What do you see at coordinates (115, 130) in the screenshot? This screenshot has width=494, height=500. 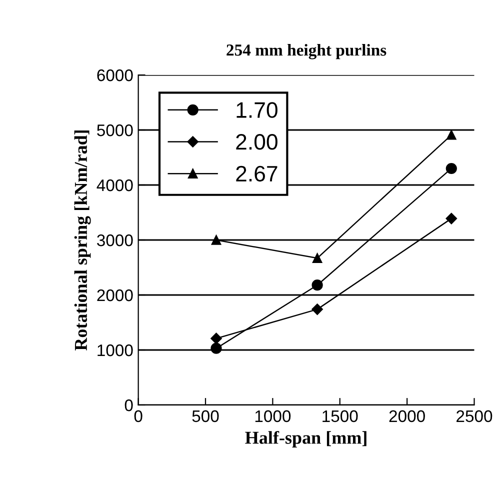 I see `y-tick-label: 5000` at bounding box center [115, 130].